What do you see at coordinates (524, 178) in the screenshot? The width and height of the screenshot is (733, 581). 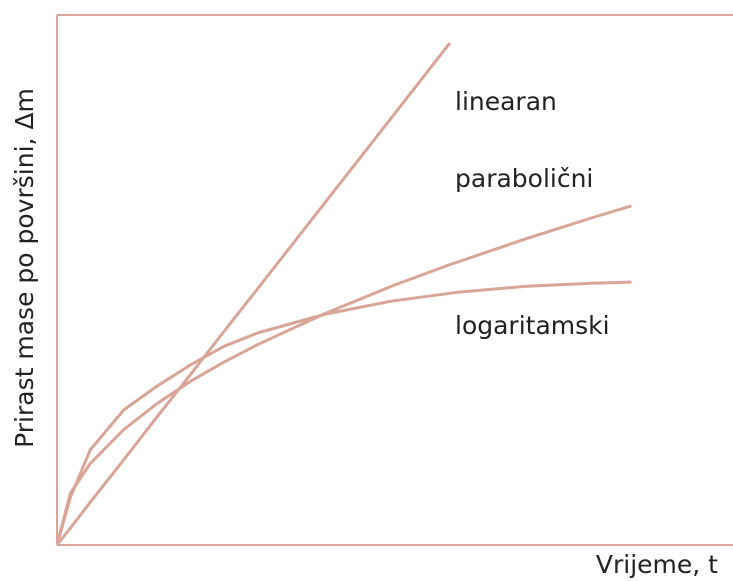 I see `series-label: parabolični` at bounding box center [524, 178].